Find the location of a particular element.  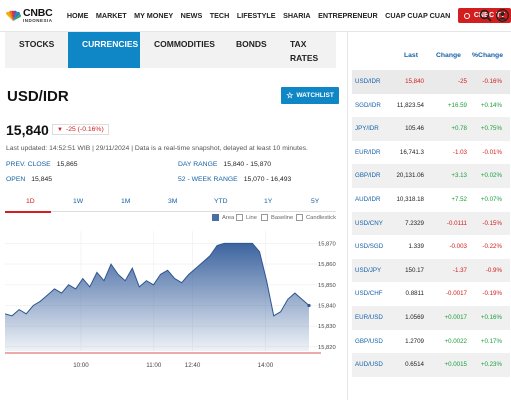

table-row: USD/JPY 150.17 -1.37 -0.9% is located at coordinates (431, 270).